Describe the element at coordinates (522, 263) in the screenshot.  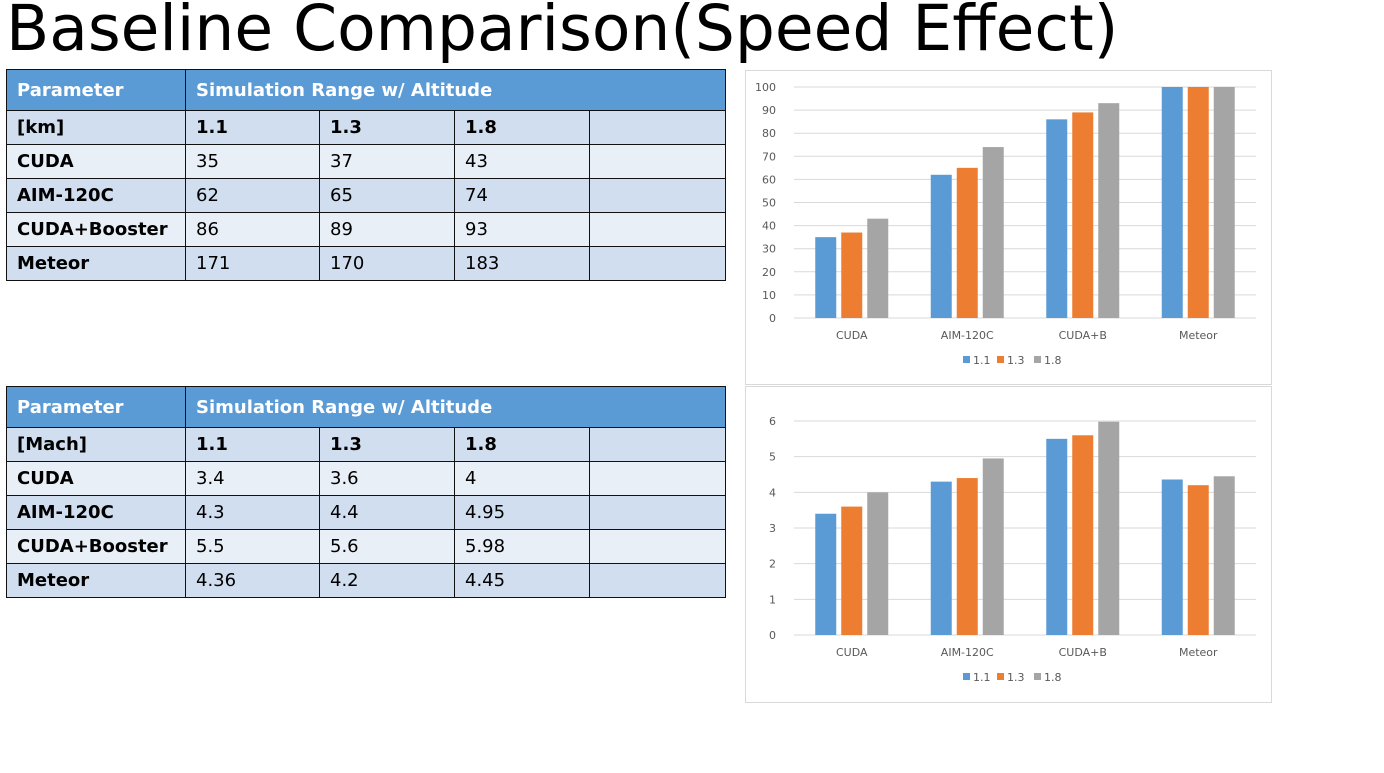
I see `row-value: 183` at that location.